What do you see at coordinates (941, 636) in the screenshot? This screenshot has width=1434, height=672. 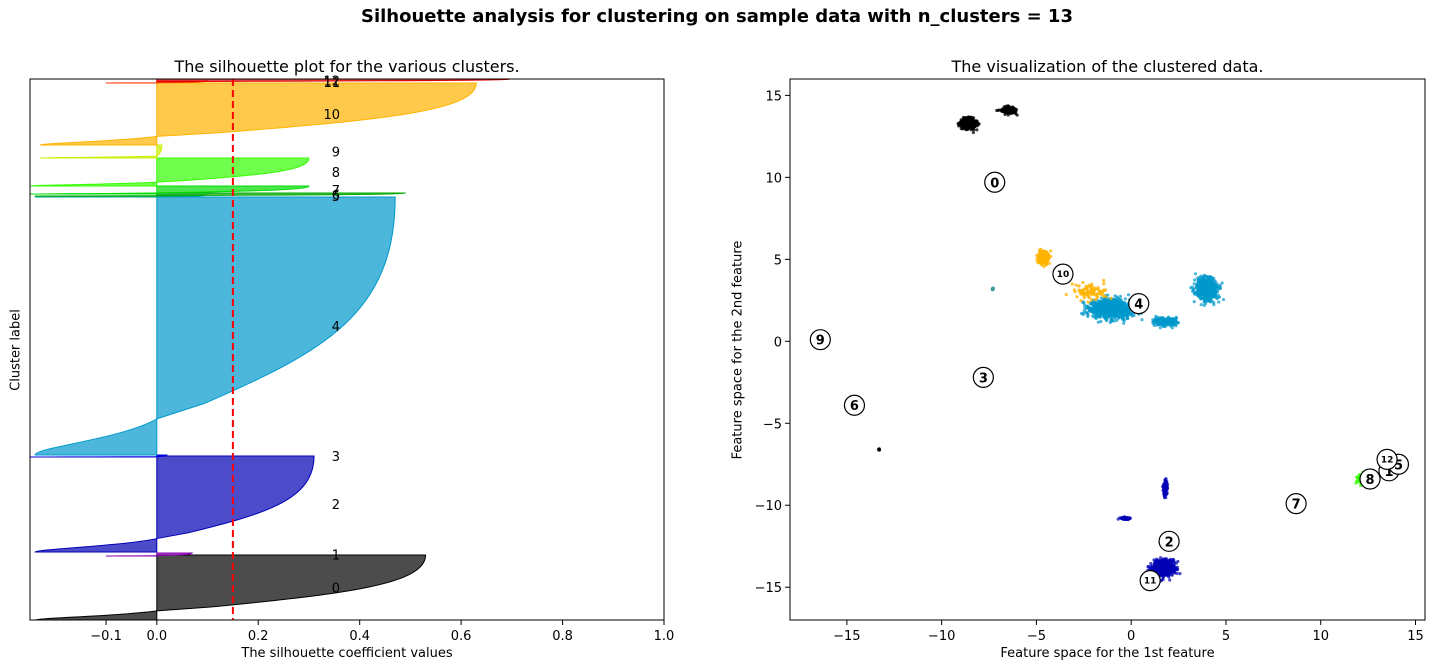 I see `scatter-x-tick-label: −10` at bounding box center [941, 636].